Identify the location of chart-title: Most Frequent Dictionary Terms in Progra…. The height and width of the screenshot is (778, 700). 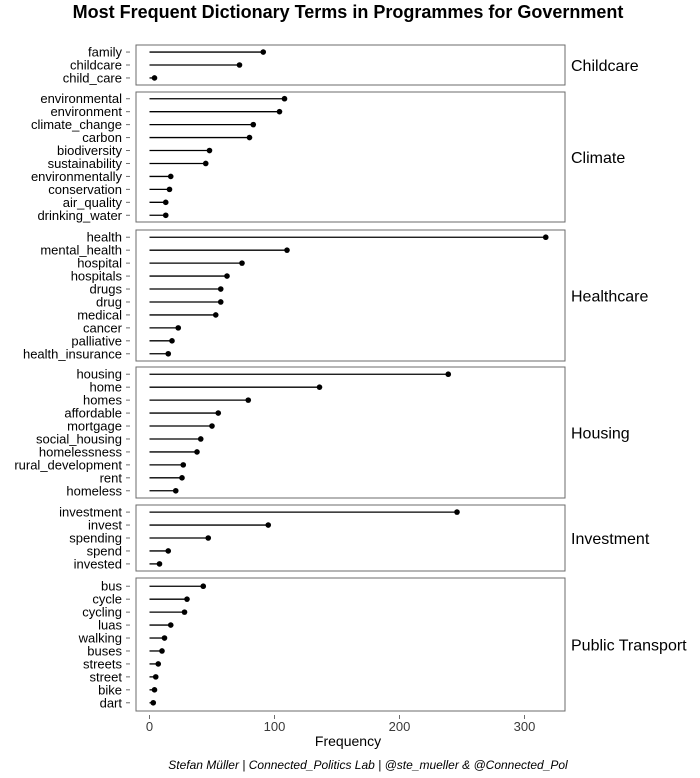
(348, 12).